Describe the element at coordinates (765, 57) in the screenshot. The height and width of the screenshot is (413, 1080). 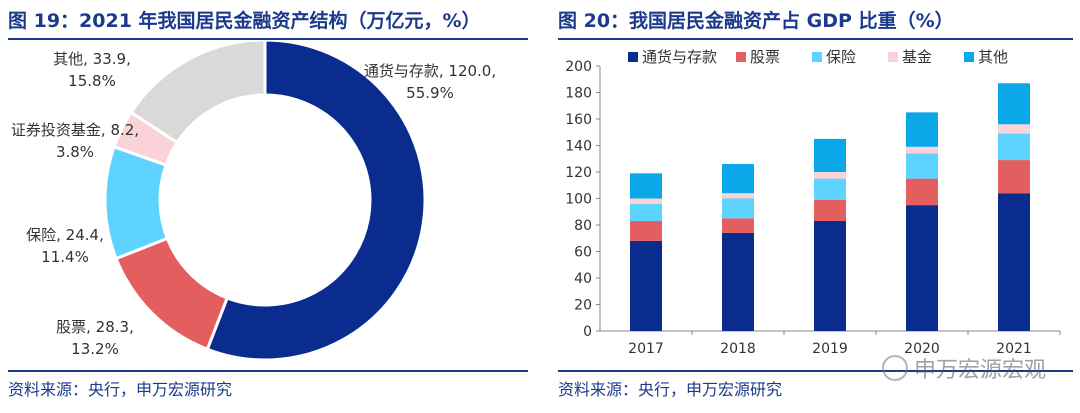
I see `legend-label: 股票` at that location.